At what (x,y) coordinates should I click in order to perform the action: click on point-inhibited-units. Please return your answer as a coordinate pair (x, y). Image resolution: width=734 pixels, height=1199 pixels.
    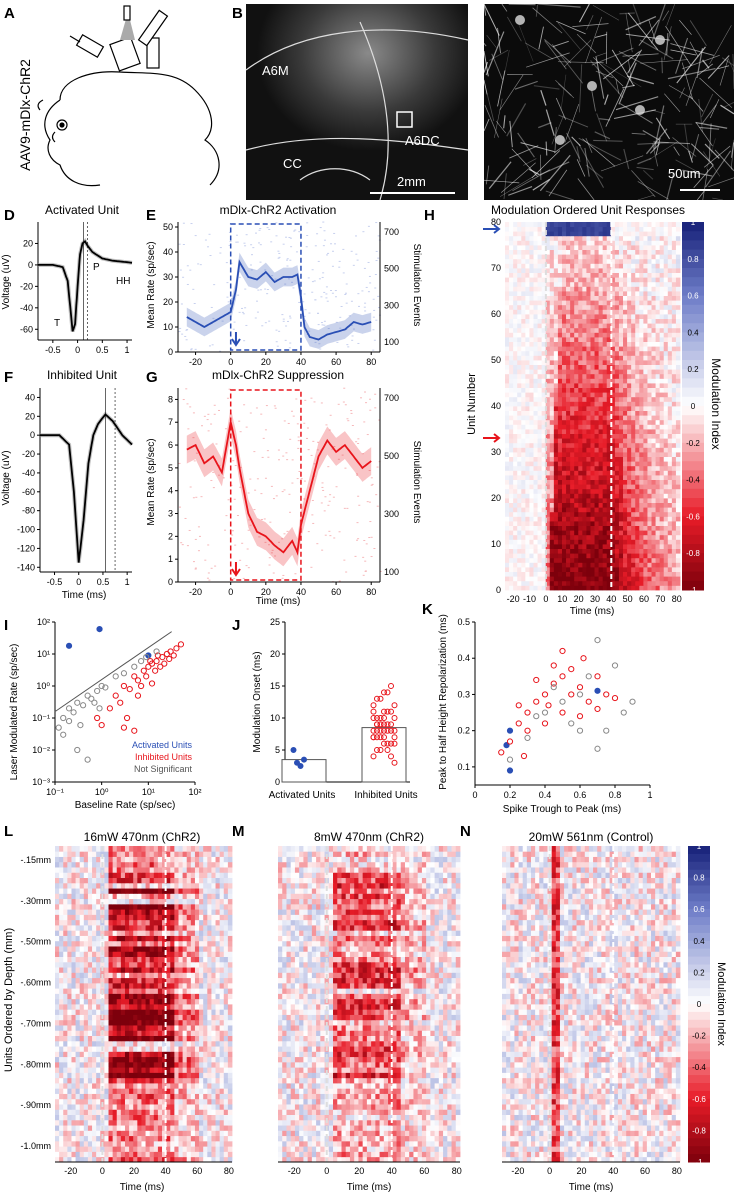
    Looking at the image, I should click on (115, 695).